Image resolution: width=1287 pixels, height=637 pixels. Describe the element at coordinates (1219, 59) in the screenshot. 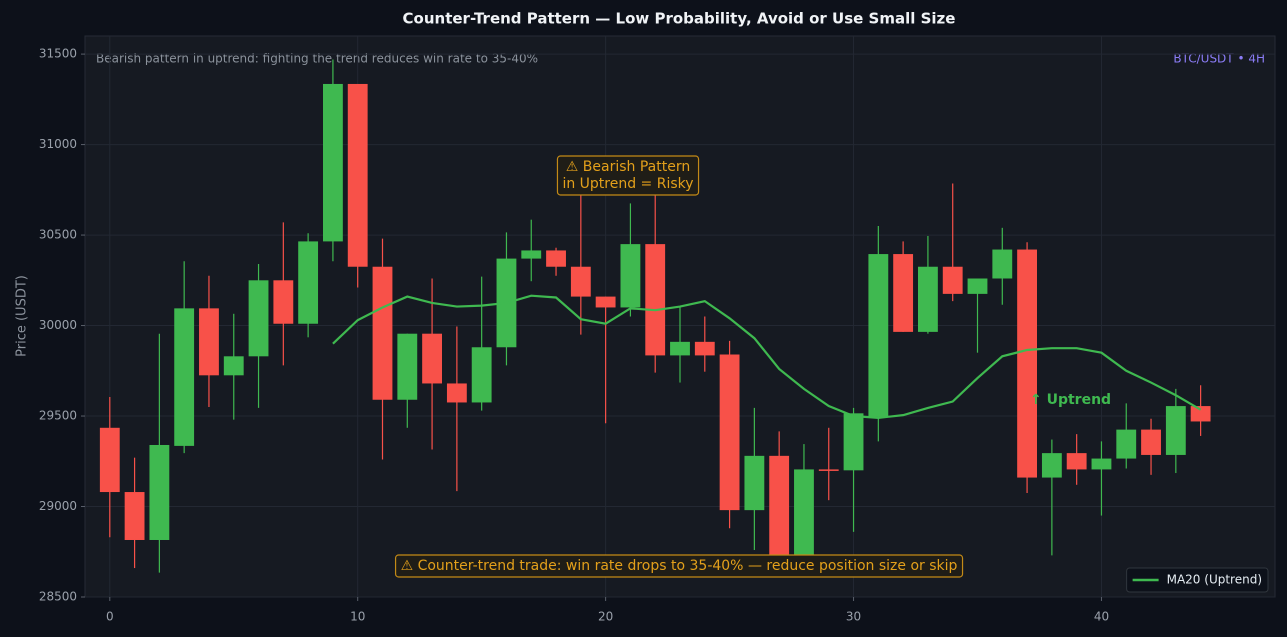

I see `badge: BTC/USDT • 4H` at that location.